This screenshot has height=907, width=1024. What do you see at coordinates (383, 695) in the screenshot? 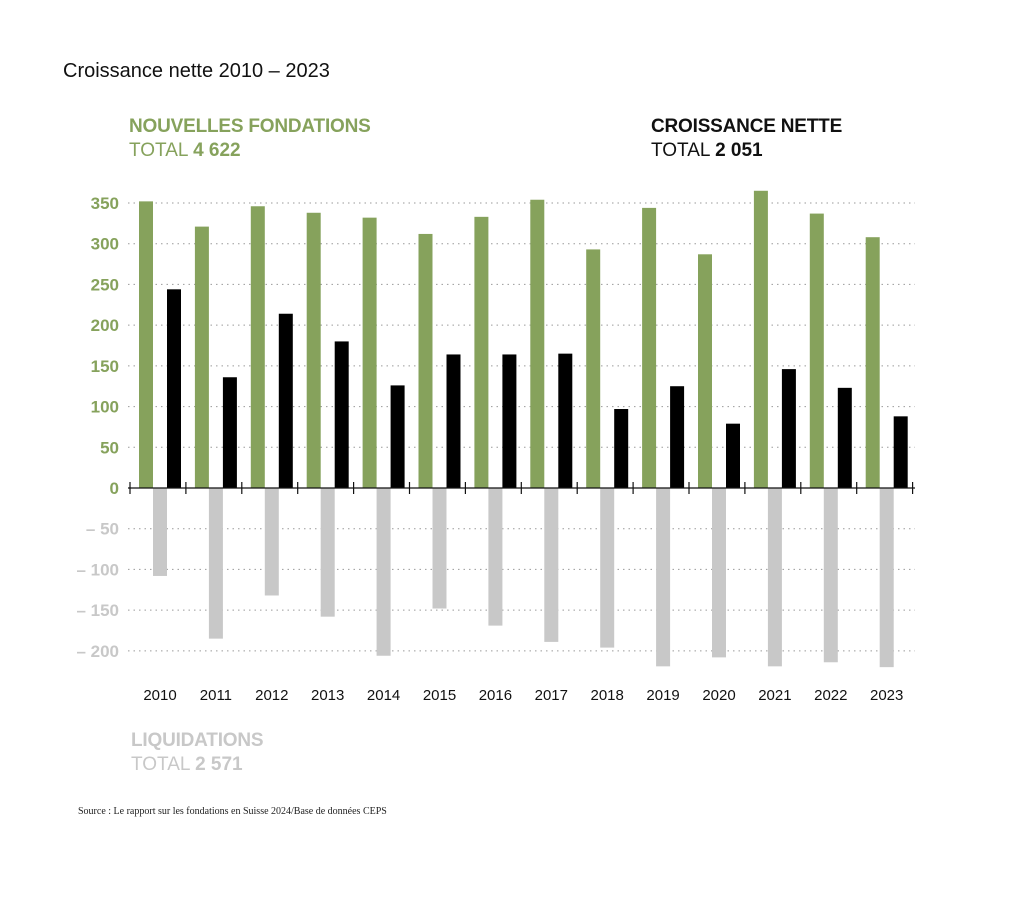
I see `x-tick-label: 2014` at bounding box center [383, 695].